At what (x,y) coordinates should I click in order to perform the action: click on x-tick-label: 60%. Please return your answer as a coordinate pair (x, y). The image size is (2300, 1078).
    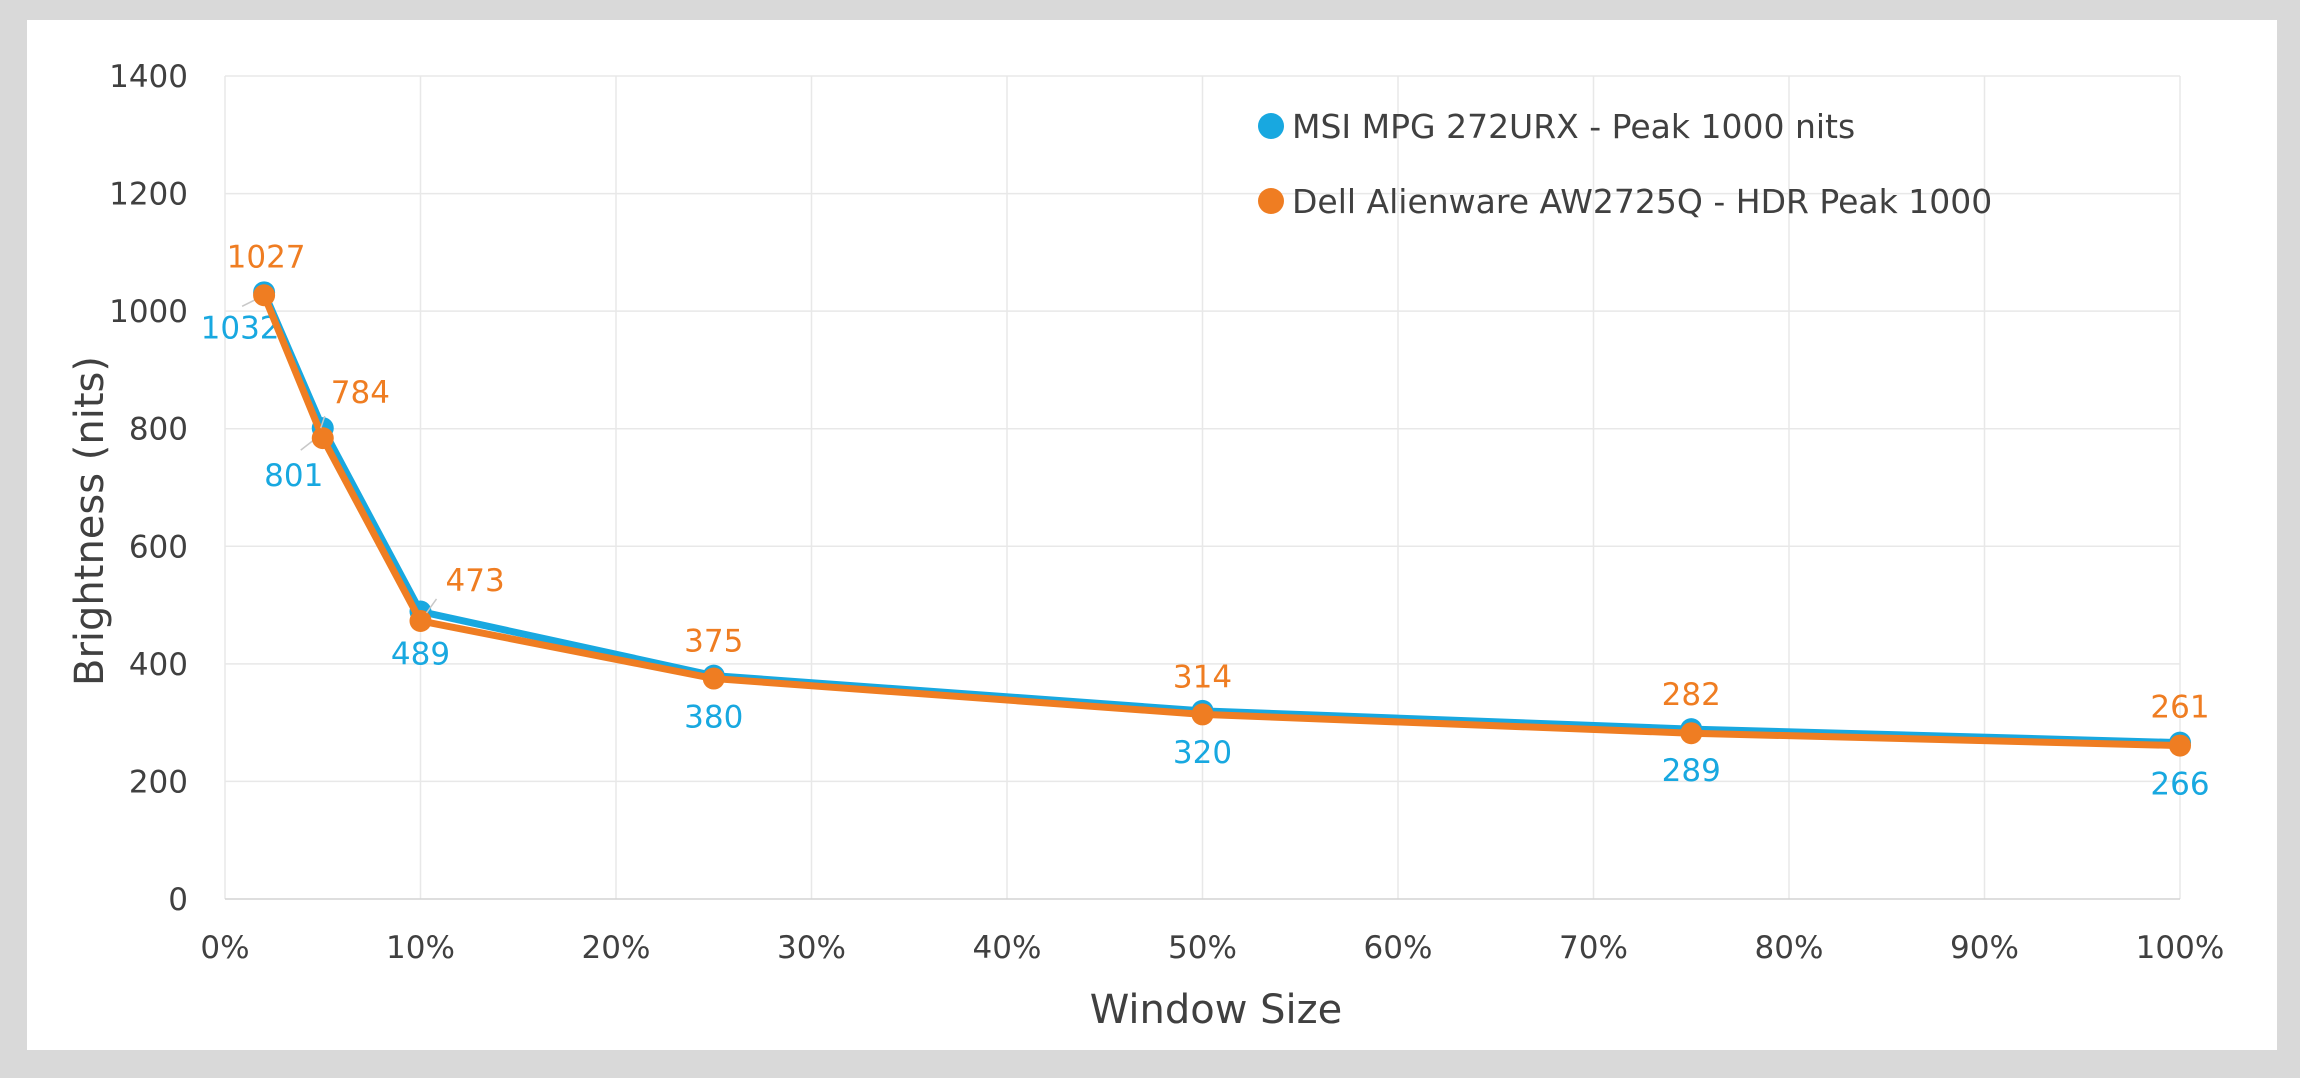
    Looking at the image, I should click on (1398, 948).